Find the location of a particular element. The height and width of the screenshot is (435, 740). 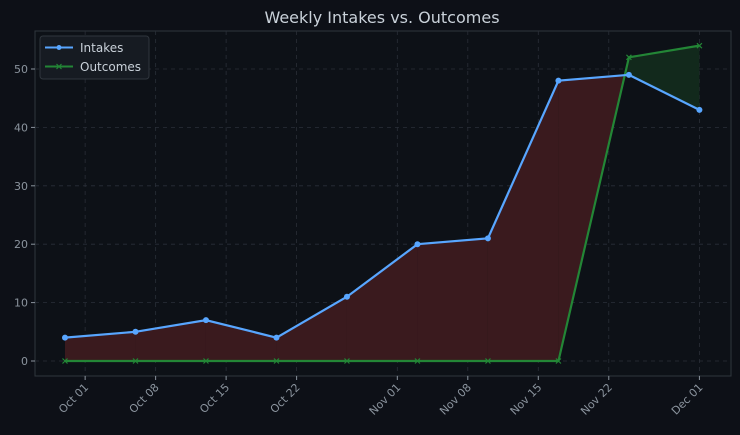

chart-title: Weekly Intakes vs. Outcomes is located at coordinates (381, 17).